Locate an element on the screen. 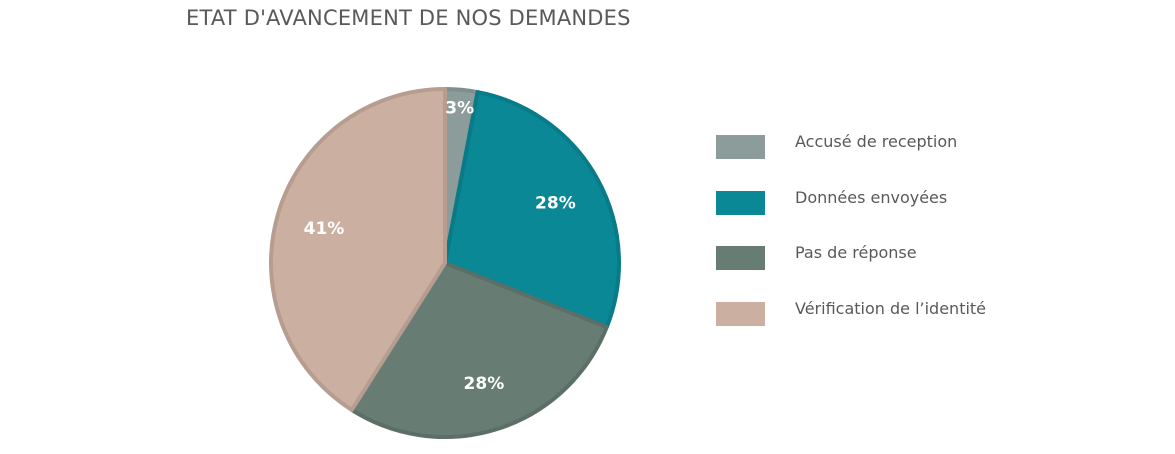 The height and width of the screenshot is (454, 1175). legend-swatch-pas-de-reponse is located at coordinates (740, 258).